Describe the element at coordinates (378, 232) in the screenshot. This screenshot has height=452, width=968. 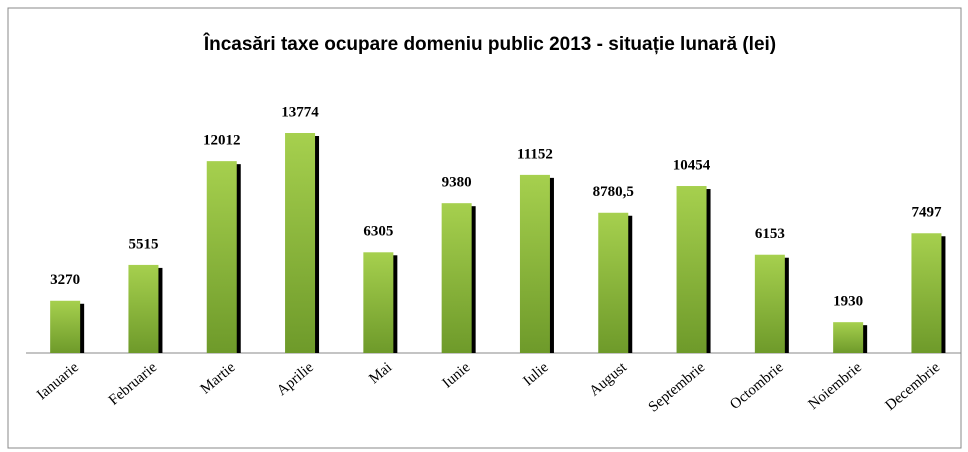
I see `value-label: 6305` at that location.